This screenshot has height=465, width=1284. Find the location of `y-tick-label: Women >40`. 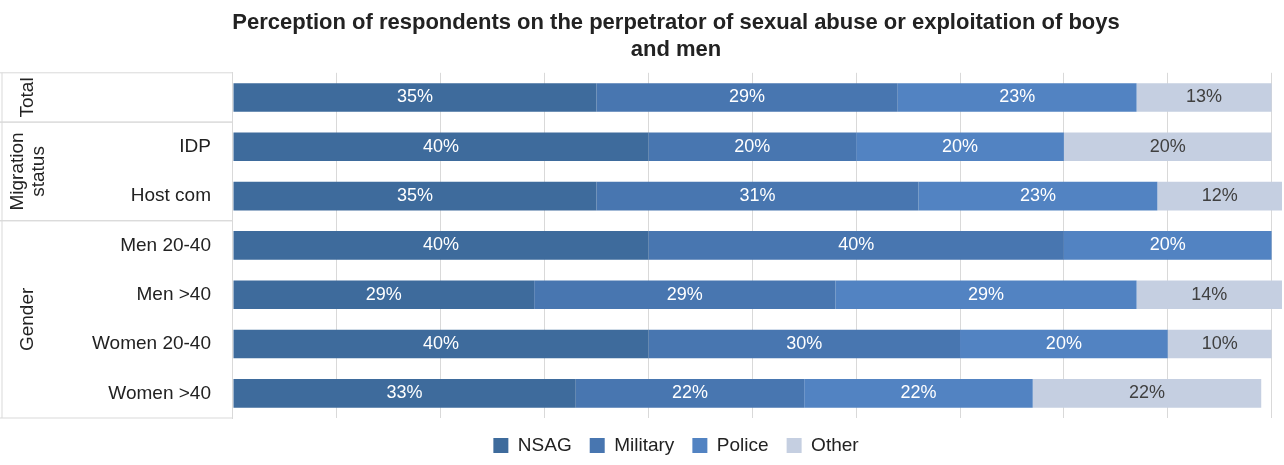

y-tick-label: Women >40 is located at coordinates (159, 392).